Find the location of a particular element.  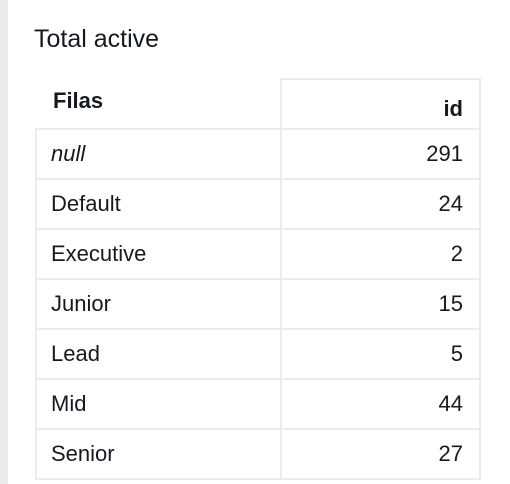

row-value: 2 is located at coordinates (380, 254).